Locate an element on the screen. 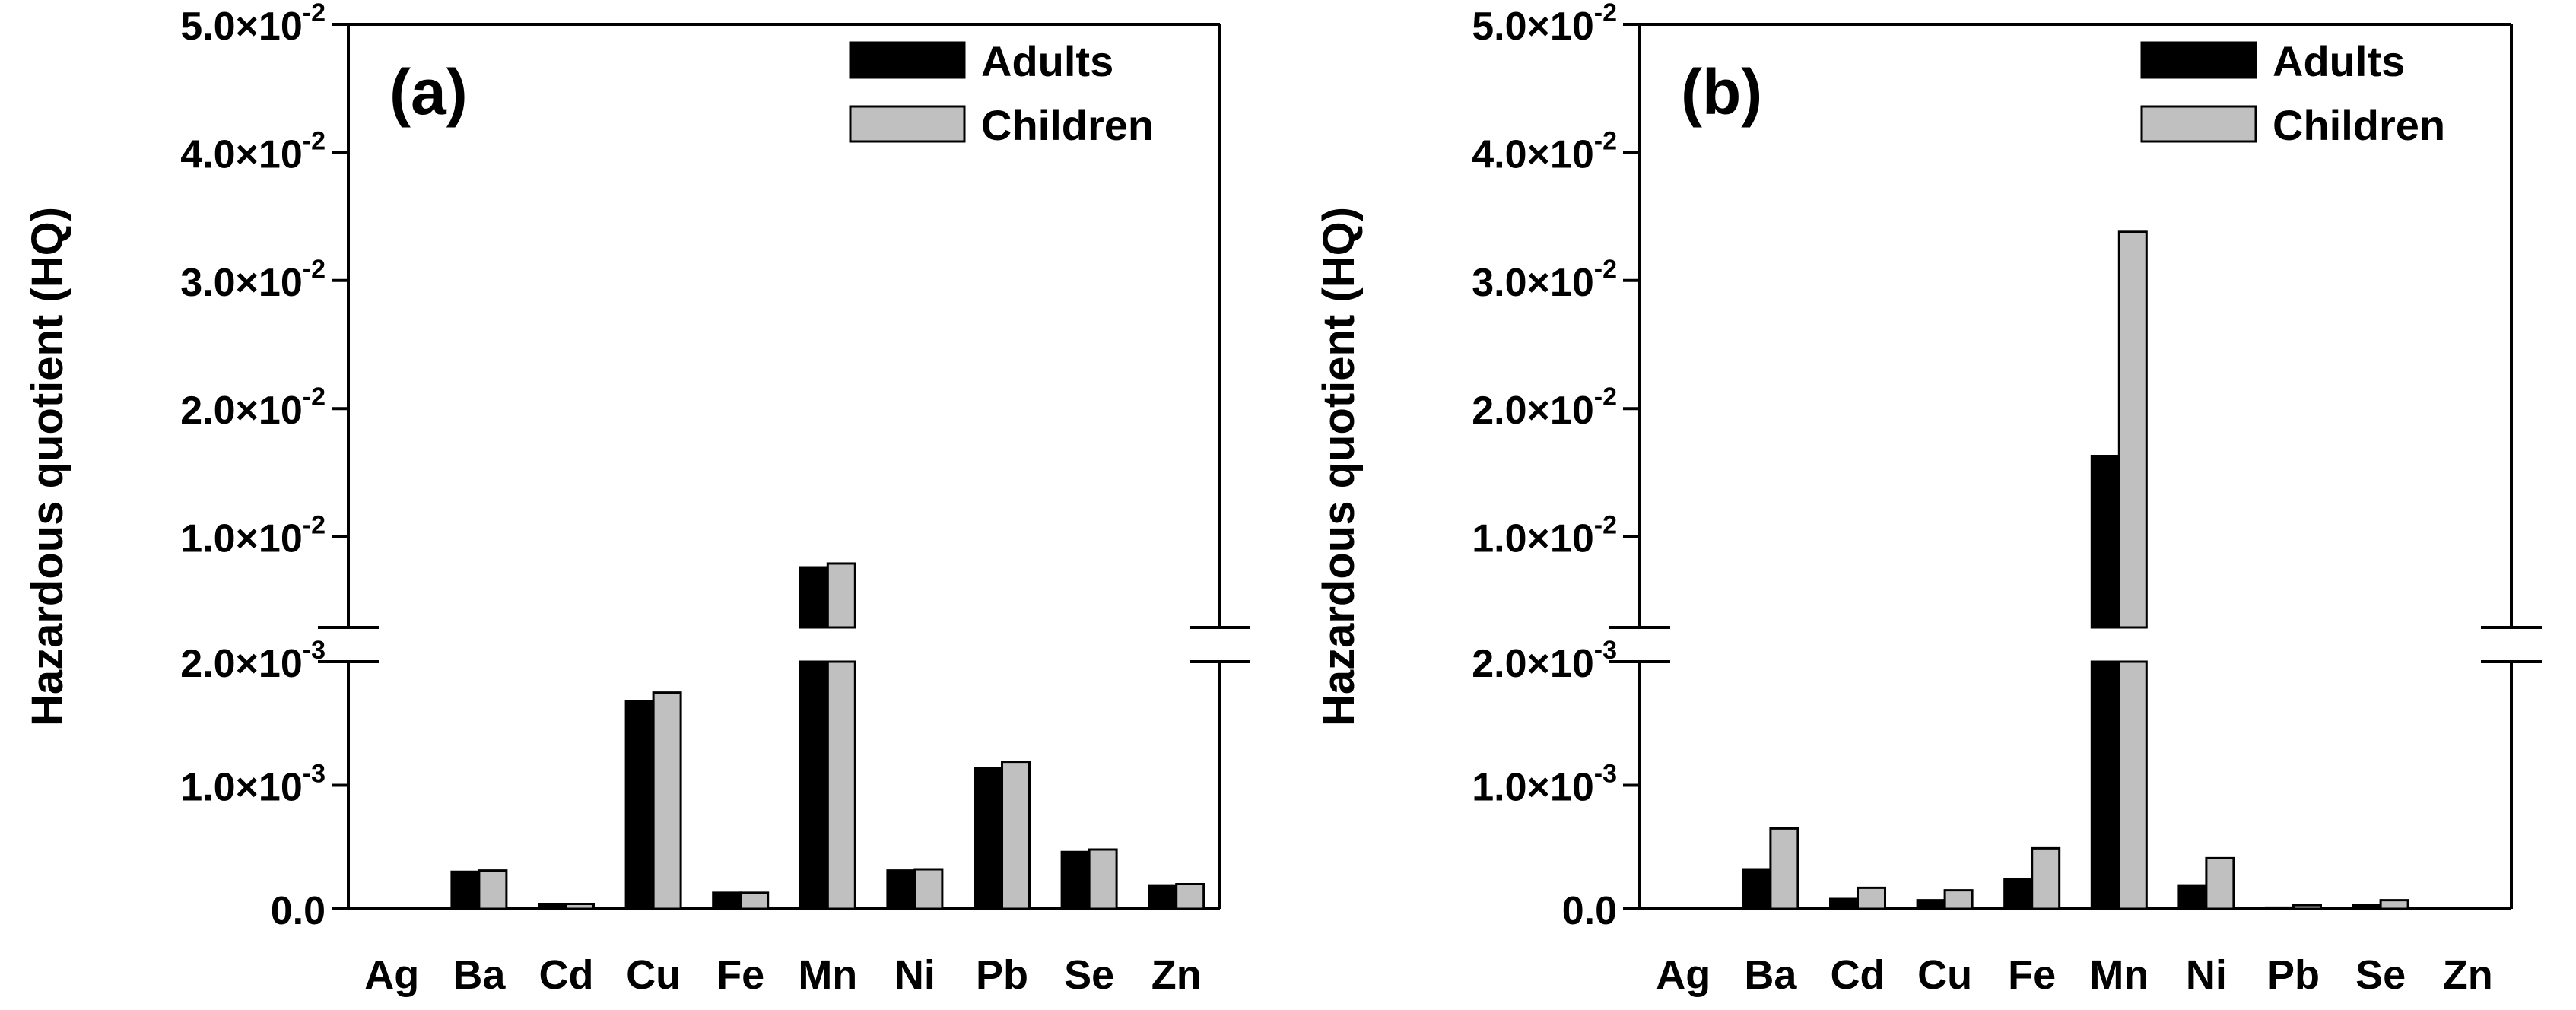  panel-label: (b) is located at coordinates (1721, 92).